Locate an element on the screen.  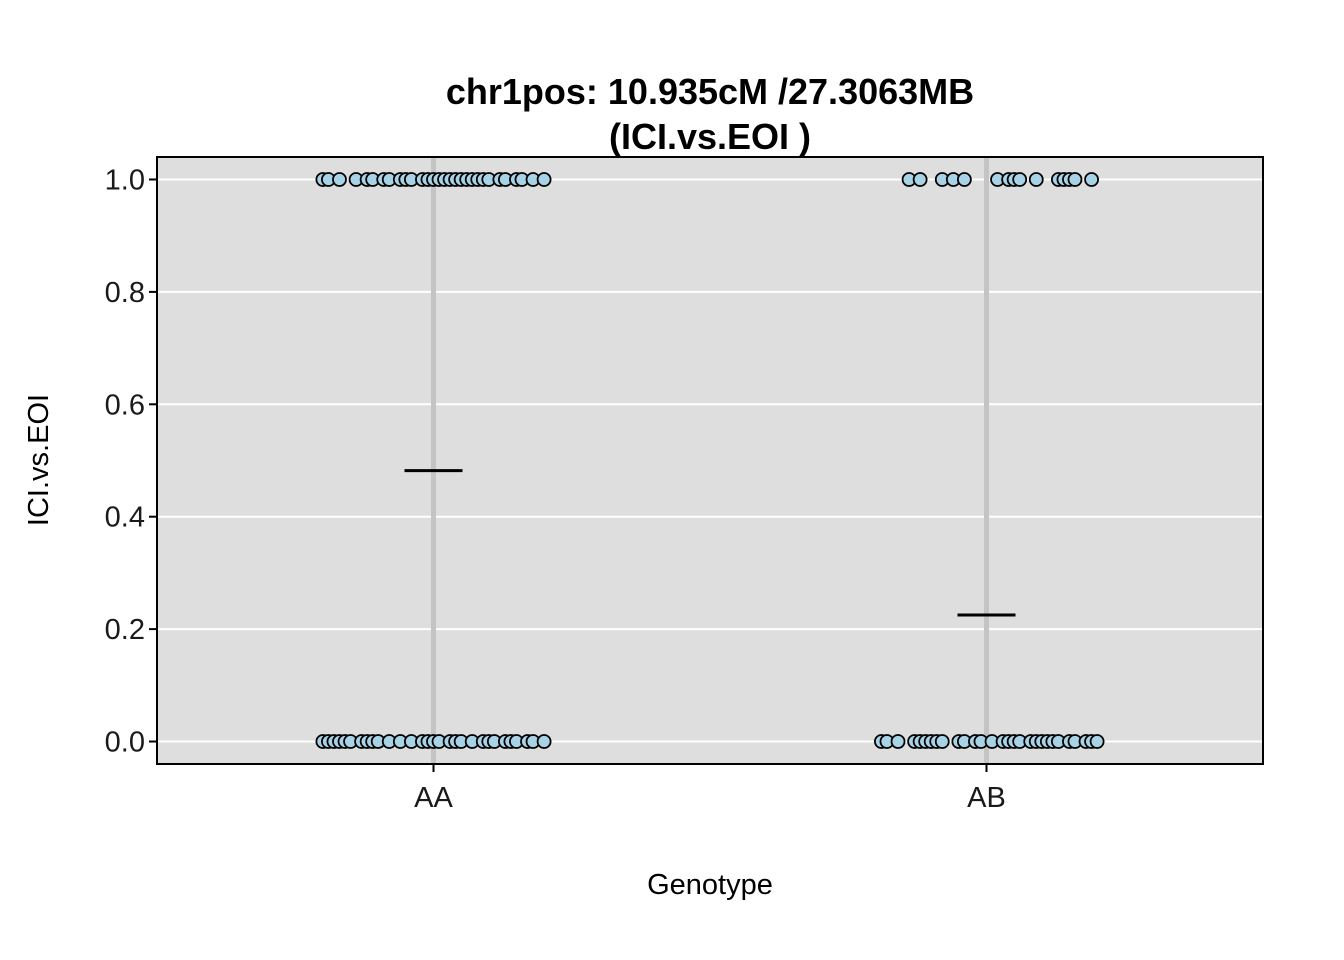
chart-title-line-1: chr1pos: 10.935cM /27.3063MB is located at coordinates (710, 91).